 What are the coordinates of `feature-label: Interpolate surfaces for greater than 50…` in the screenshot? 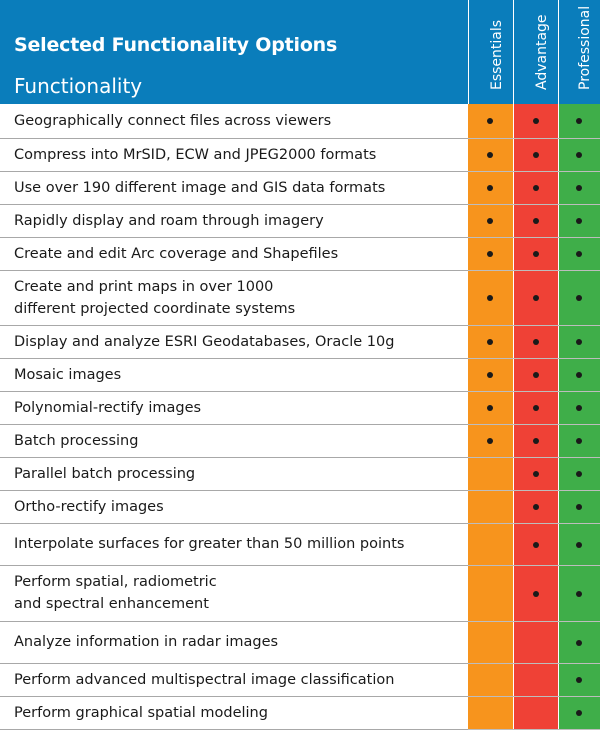 It's located at (234, 544).